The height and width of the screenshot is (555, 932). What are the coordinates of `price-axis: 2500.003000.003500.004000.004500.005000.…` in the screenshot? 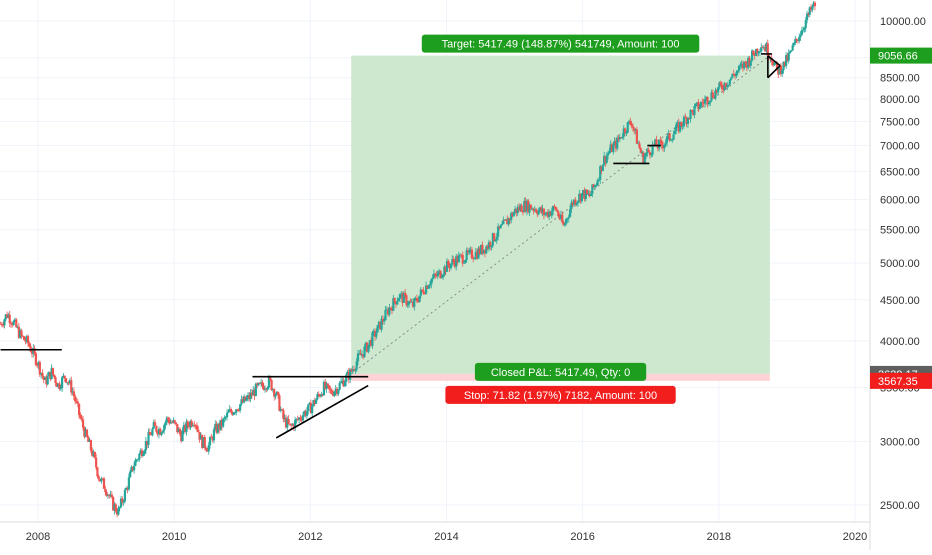 It's located at (900, 275).